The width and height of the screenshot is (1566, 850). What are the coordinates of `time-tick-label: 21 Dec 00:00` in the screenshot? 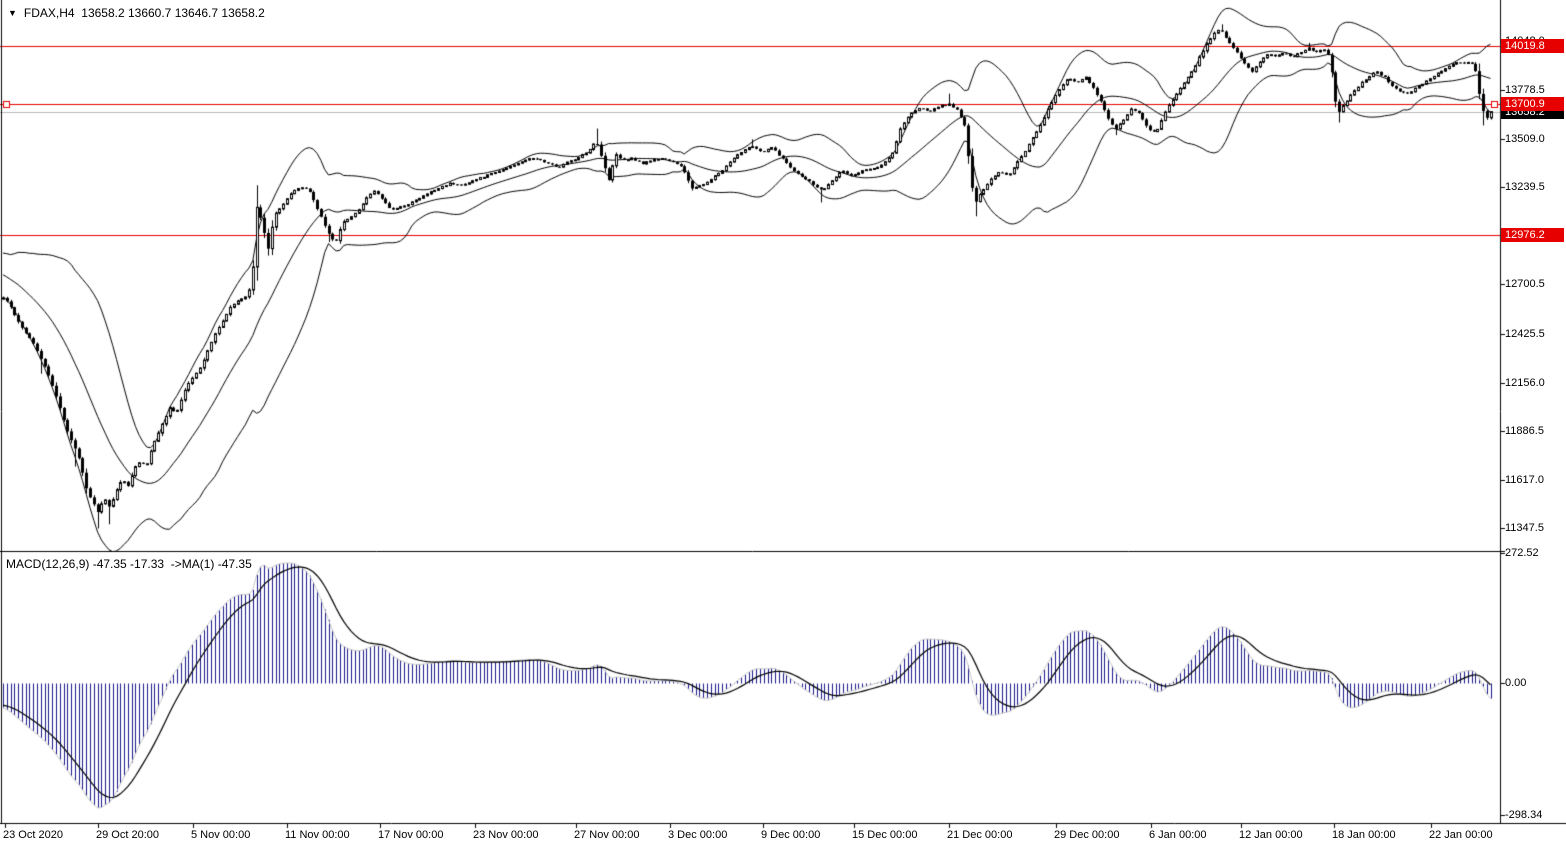 It's located at (980, 835).